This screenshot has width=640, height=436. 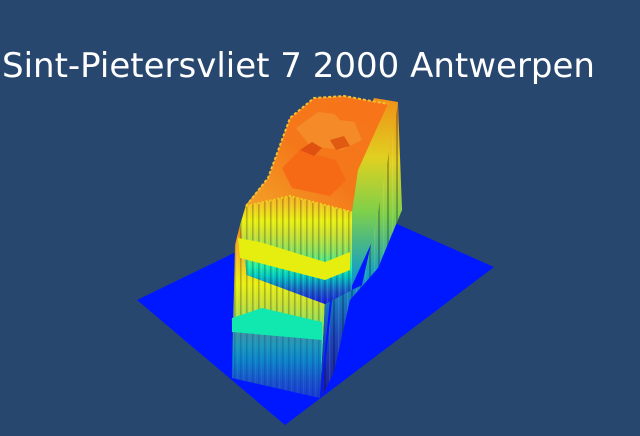 I want to click on address-title: Sint-Pietersvliet 7 2000 Antwerpen, so click(x=298, y=66).